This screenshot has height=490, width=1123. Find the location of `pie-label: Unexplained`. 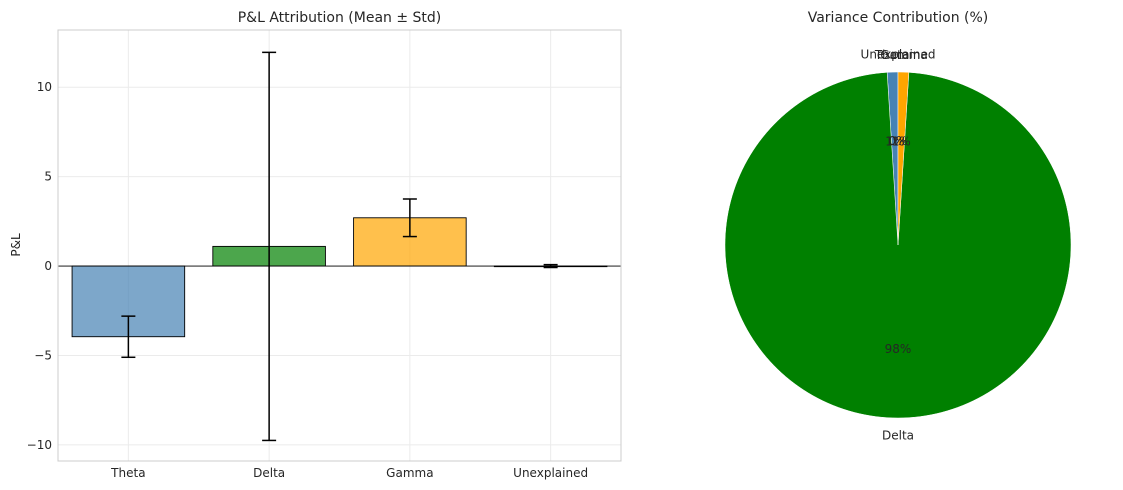

pie-label: Unexplained is located at coordinates (898, 55).